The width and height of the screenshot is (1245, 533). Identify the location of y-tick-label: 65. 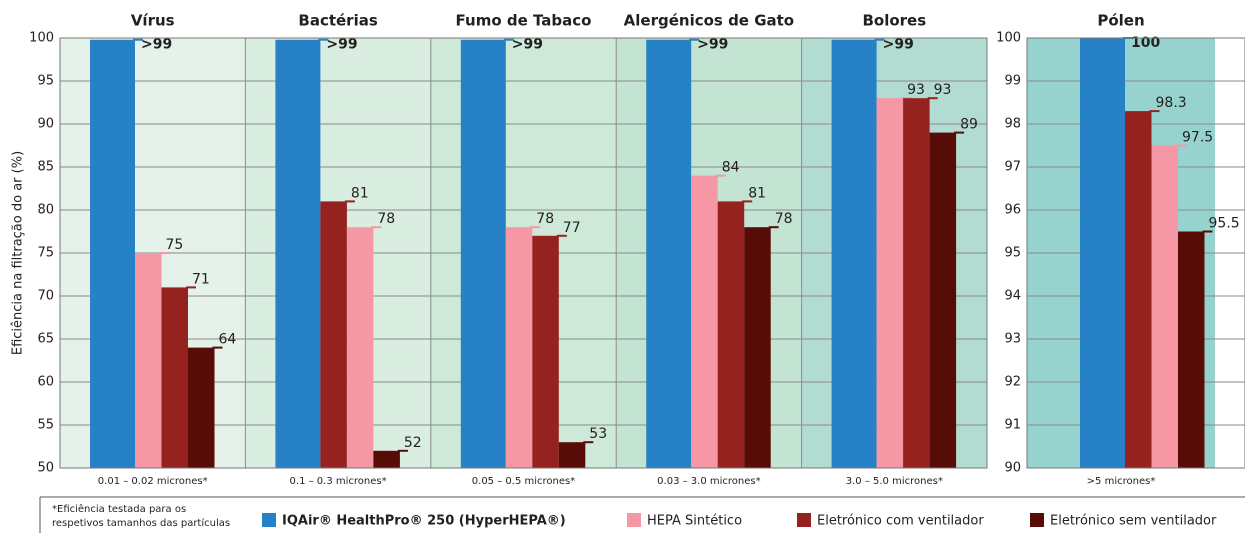
(45, 339).